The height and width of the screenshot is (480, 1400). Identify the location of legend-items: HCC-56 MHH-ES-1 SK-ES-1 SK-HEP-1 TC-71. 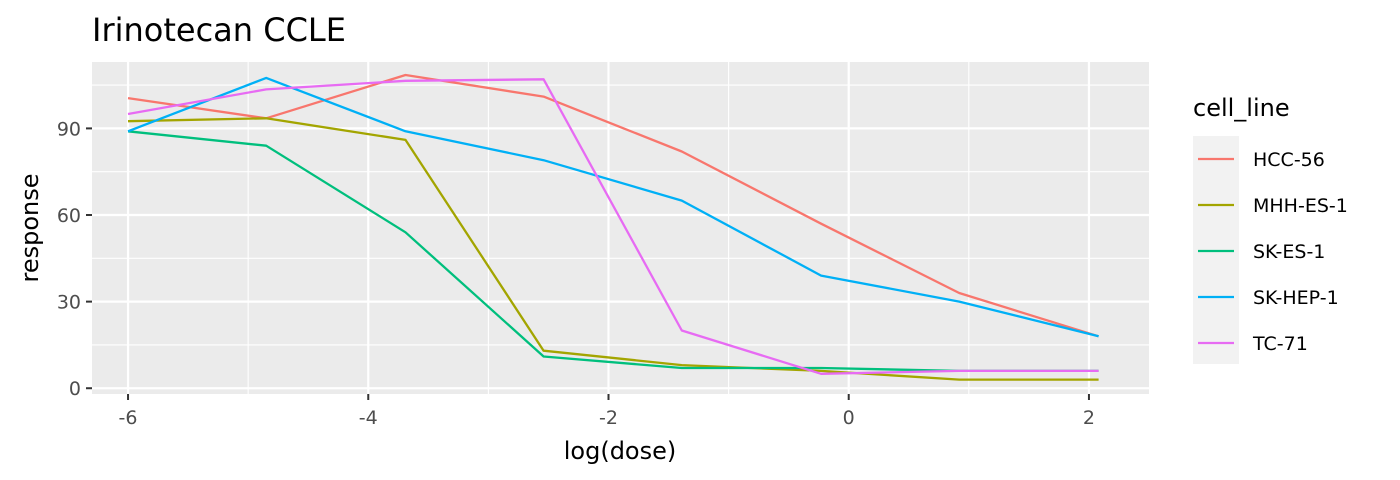
(1273, 252).